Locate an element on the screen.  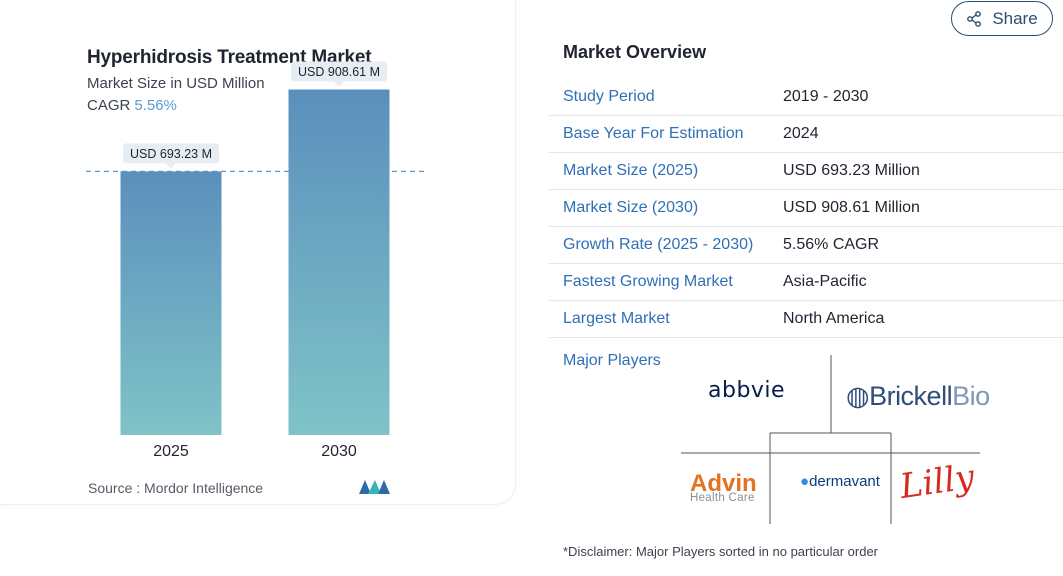
overview-row-growth-rate: Growth Rate (2025 - 2030) 5.56% CAGR is located at coordinates (806, 245).